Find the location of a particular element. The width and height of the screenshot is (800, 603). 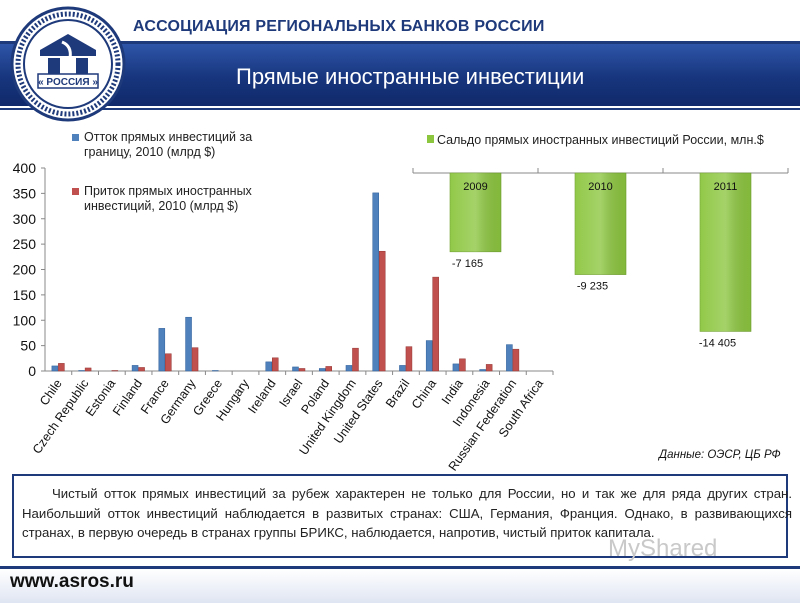

logo-label: « РОССИЯ » is located at coordinates (68, 82).